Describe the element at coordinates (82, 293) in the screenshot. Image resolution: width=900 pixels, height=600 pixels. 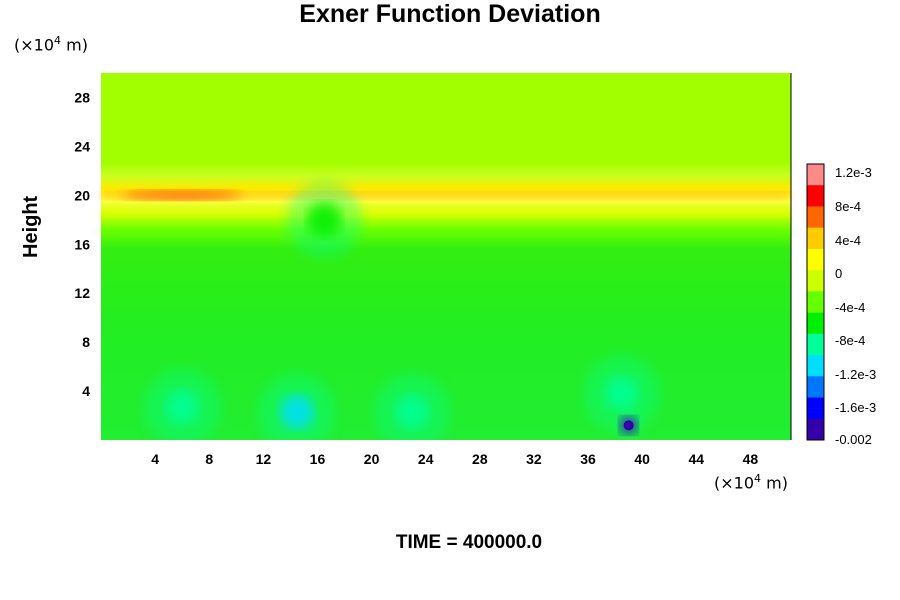
I see `y-tick-label: 12` at that location.